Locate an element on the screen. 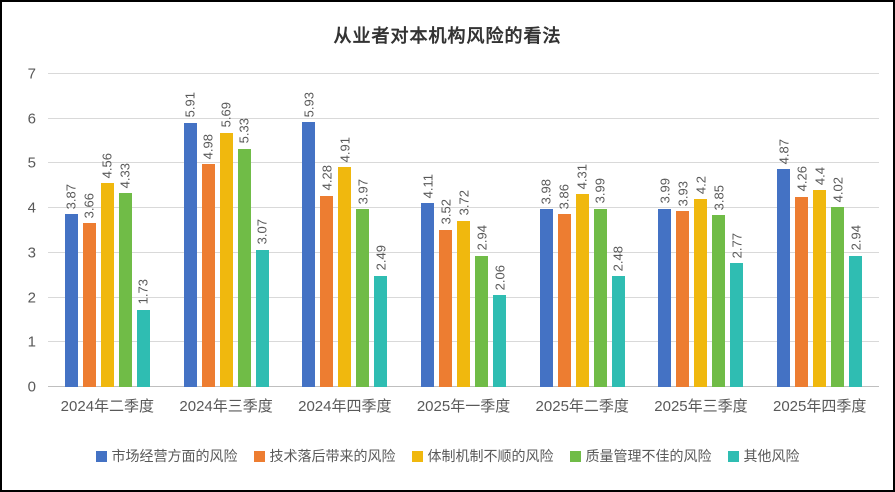 Image resolution: width=895 pixels, height=492 pixels. bar-group: 5.91 4.98 5.69 5.33 3.07 is located at coordinates (226, 230).